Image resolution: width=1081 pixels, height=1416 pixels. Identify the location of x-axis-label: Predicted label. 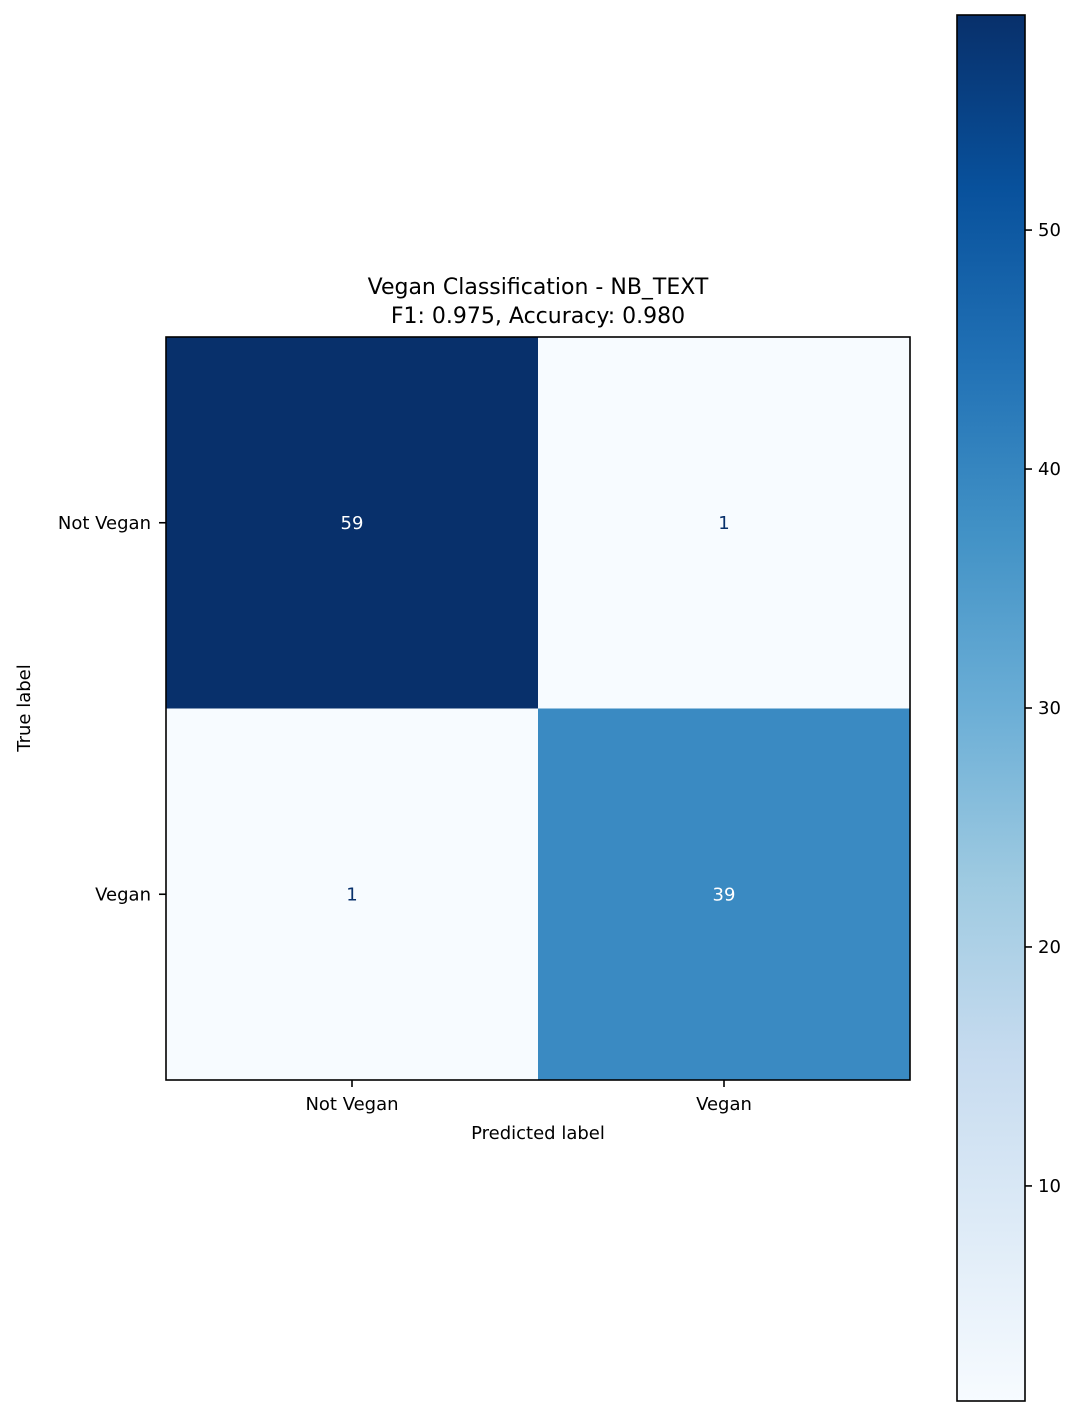
(538, 1133).